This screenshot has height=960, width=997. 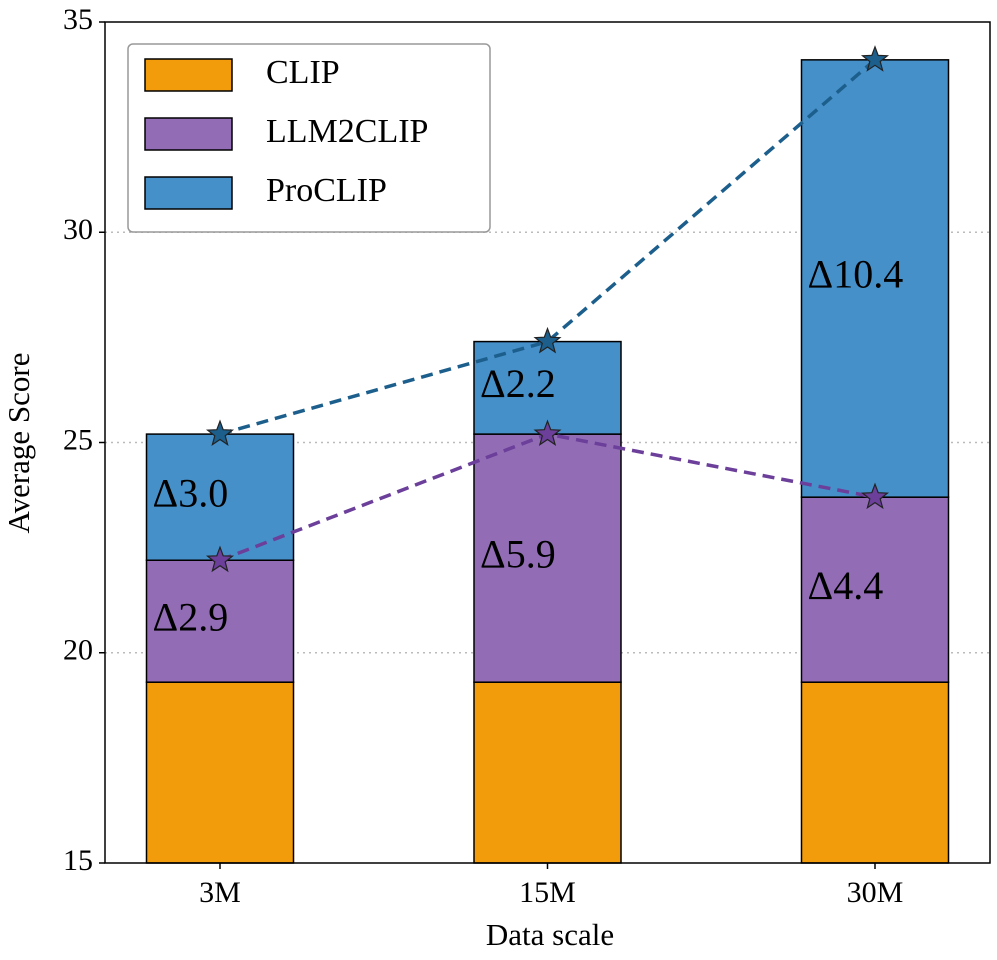 I want to click on y-axis-title: Average Score, so click(x=18, y=442).